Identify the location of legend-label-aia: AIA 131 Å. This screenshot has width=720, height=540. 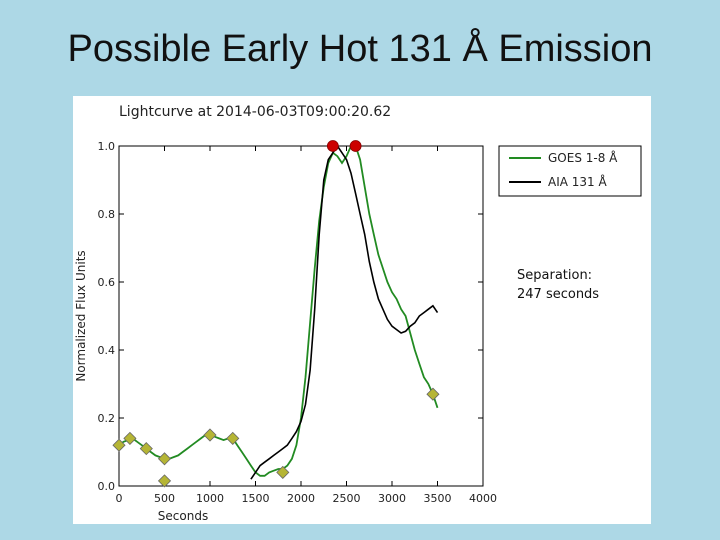
(577, 181).